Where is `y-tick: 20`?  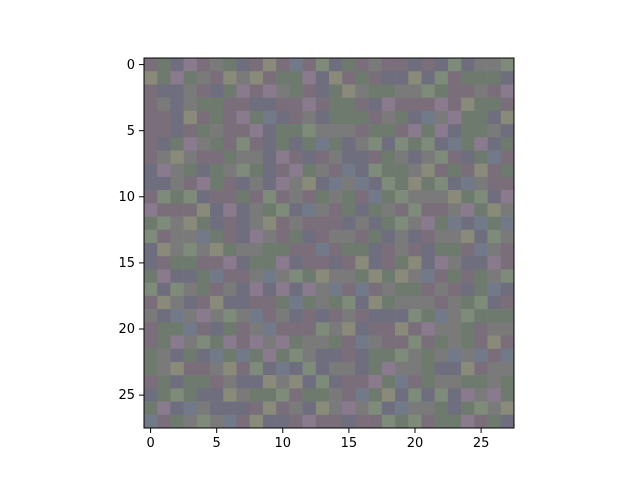 y-tick: 20 is located at coordinates (131, 329).